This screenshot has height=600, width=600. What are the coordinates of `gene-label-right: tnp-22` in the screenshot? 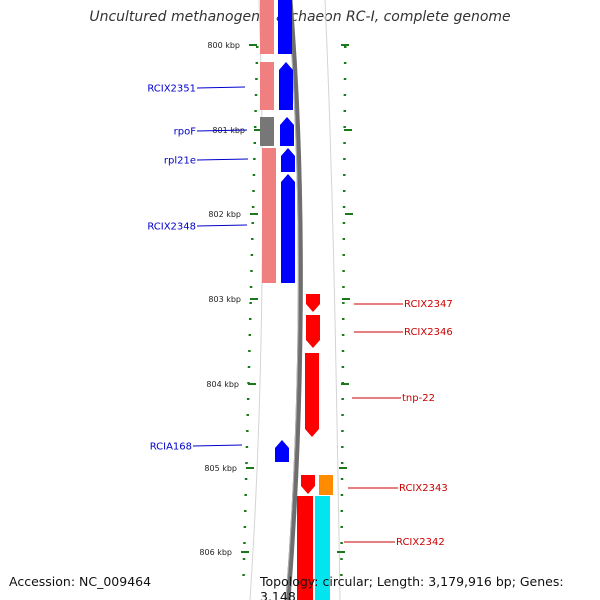 It's located at (418, 398).